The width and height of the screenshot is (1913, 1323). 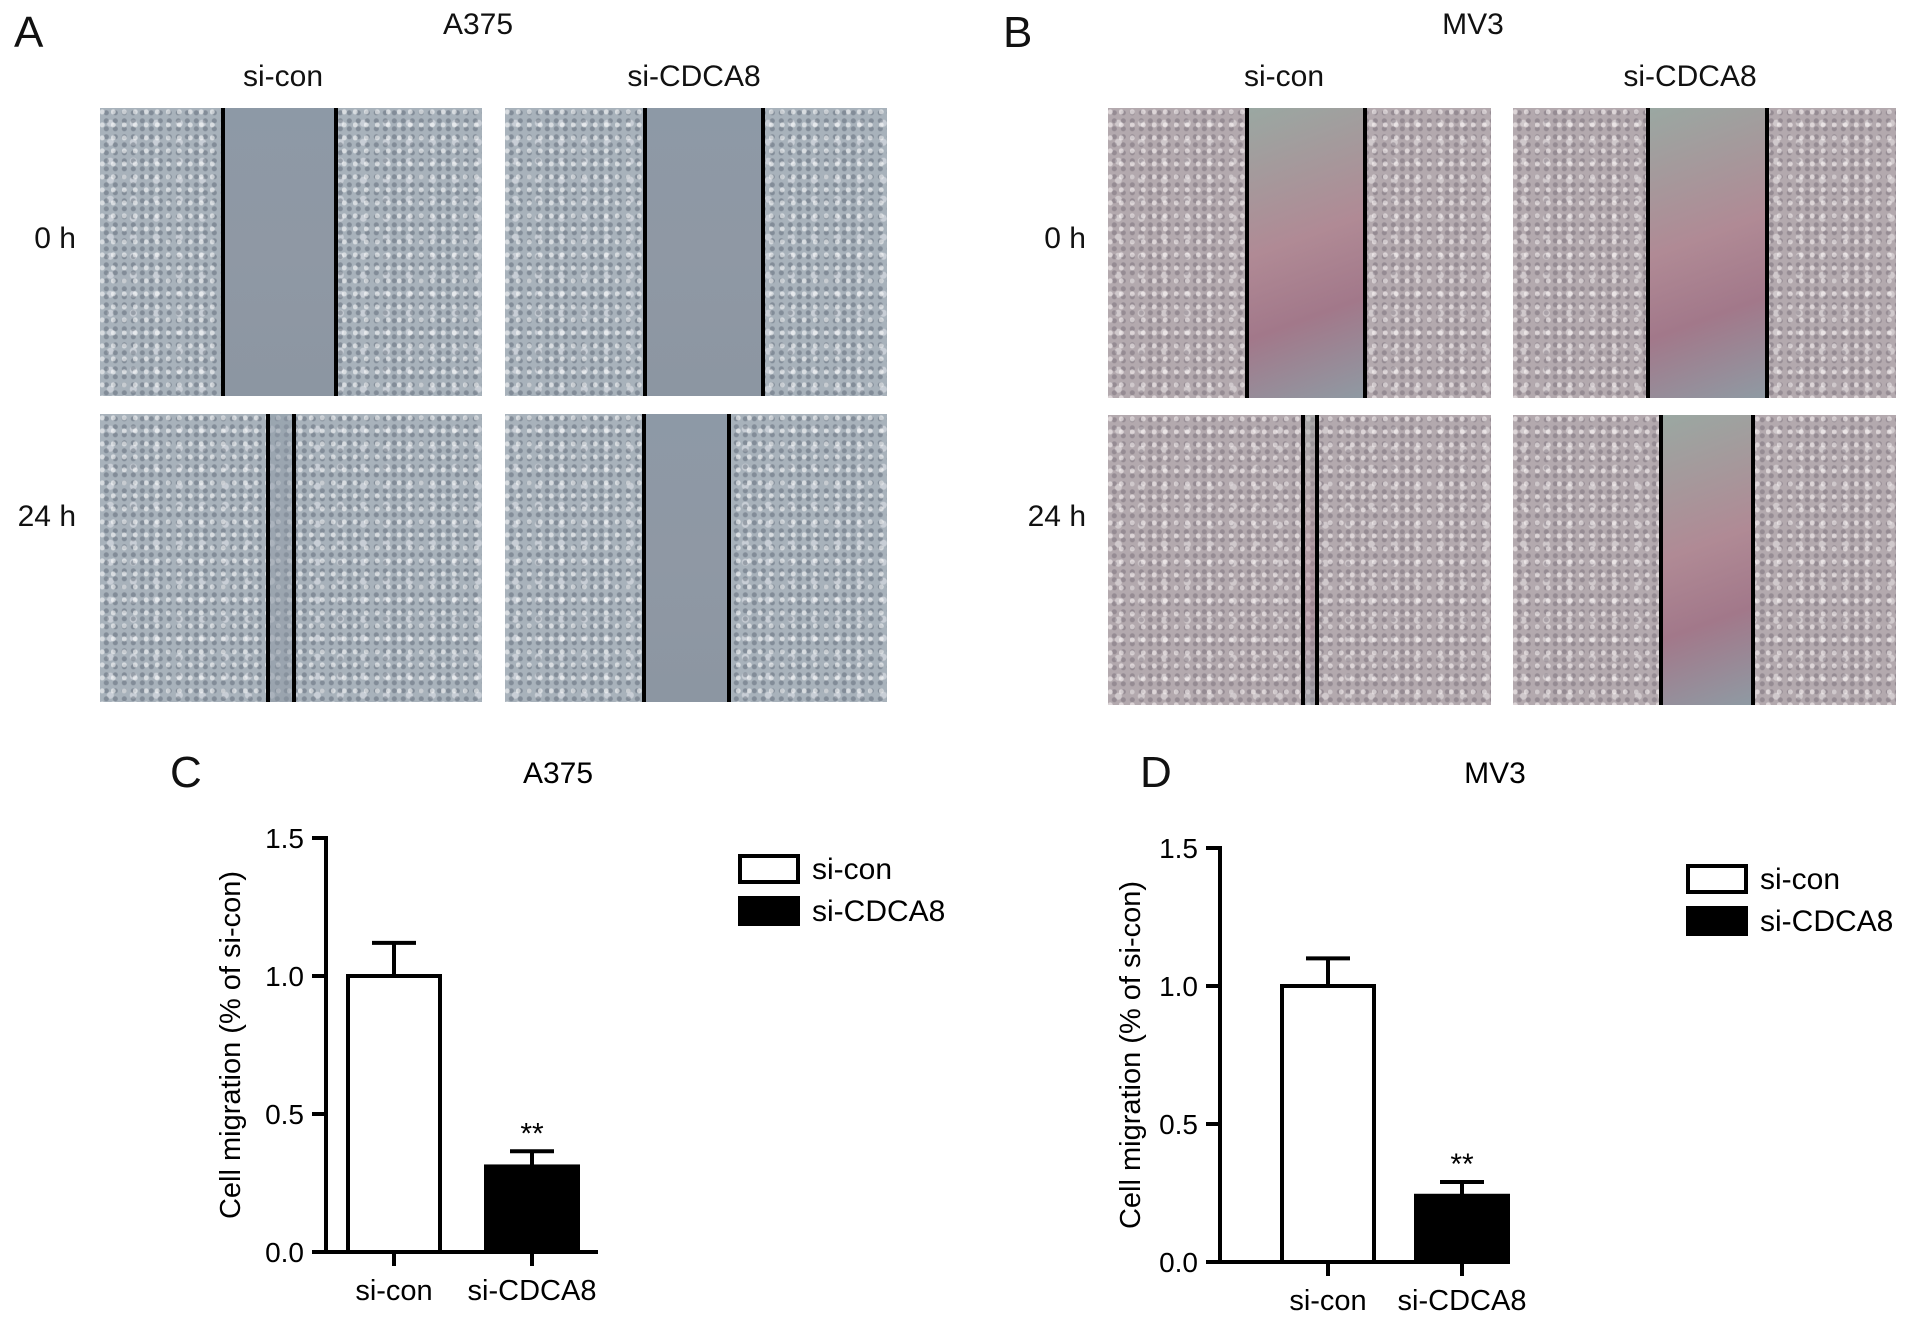 I want to click on panel-b-label: B, so click(x=1018, y=32).